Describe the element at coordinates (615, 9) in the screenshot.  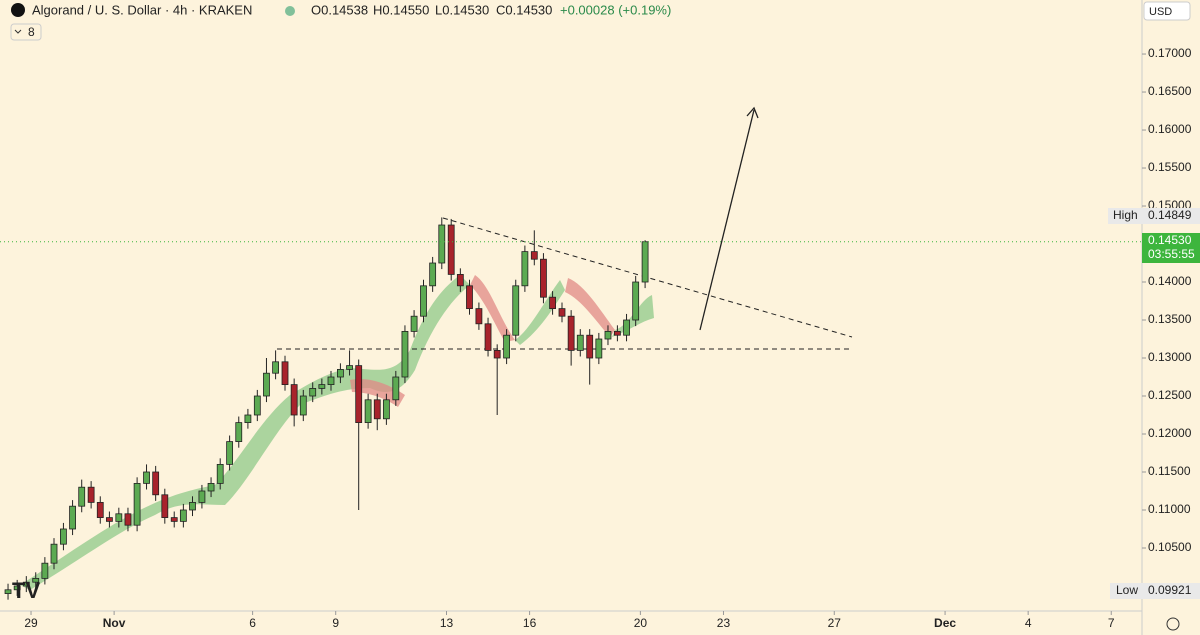
I see `change-text: +0.00028 (+0.19%)` at that location.